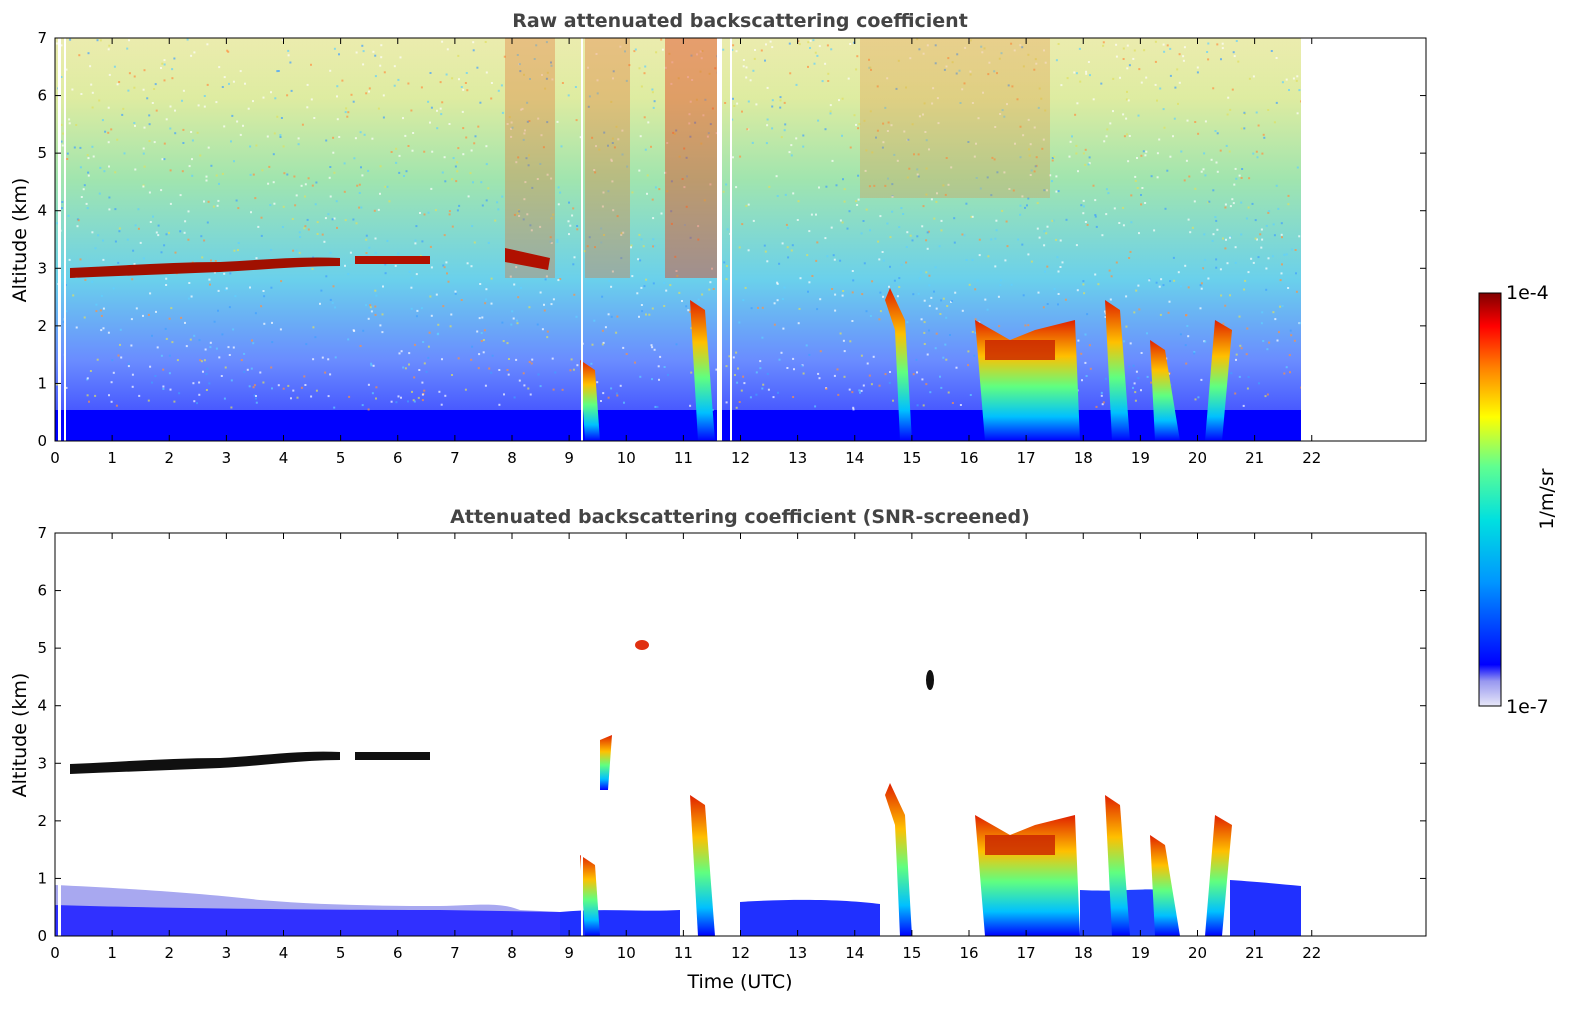 This screenshot has height=1020, width=1595. I want to click on x-tick-label: 19, so click(1140, 458).